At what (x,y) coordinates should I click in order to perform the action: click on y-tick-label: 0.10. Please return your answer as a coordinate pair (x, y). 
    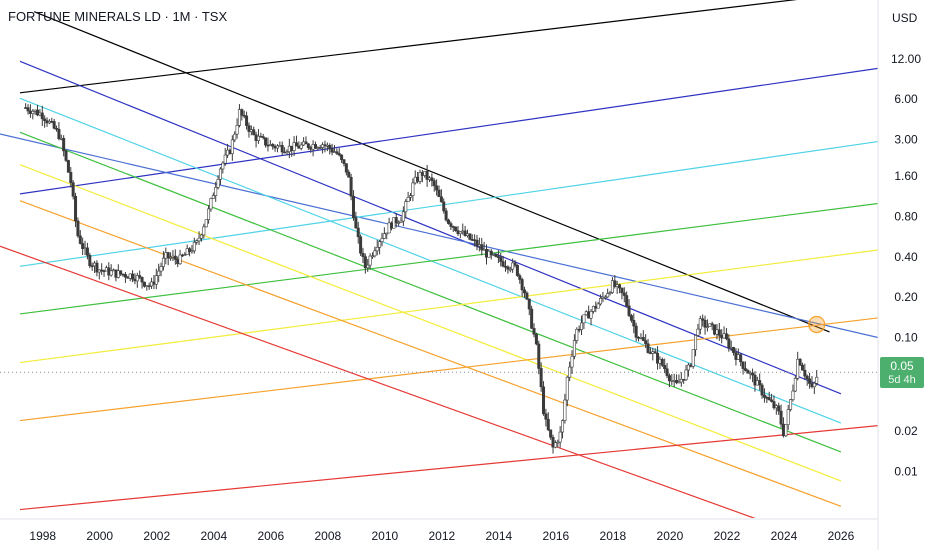
    Looking at the image, I should click on (906, 338).